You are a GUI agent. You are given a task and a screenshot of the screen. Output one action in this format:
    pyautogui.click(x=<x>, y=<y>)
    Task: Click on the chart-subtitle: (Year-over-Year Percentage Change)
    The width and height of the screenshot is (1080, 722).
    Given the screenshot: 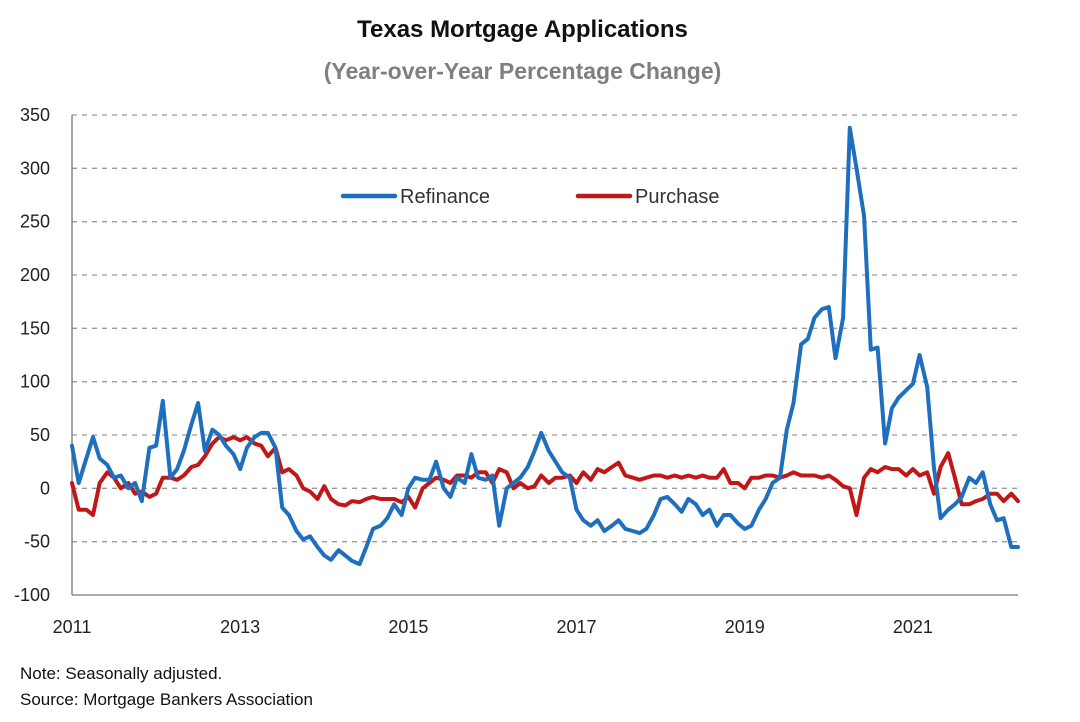 What is the action you would take?
    pyautogui.click(x=522, y=71)
    